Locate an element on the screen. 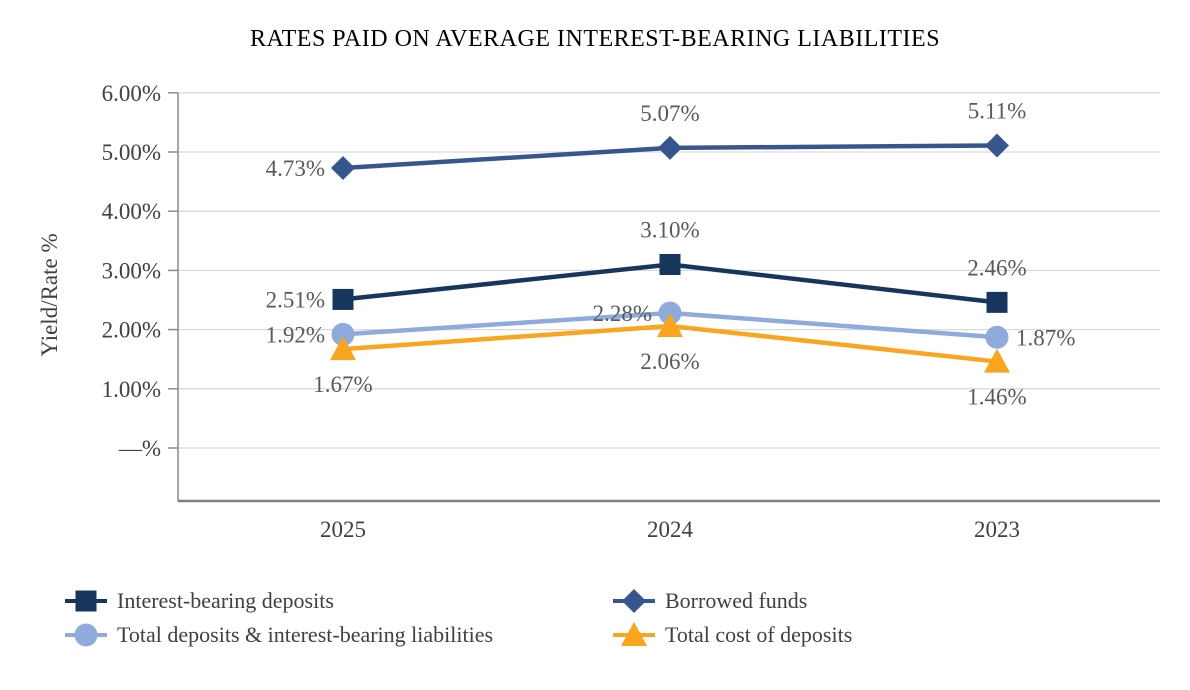  data-label: 2.06% is located at coordinates (669, 361).